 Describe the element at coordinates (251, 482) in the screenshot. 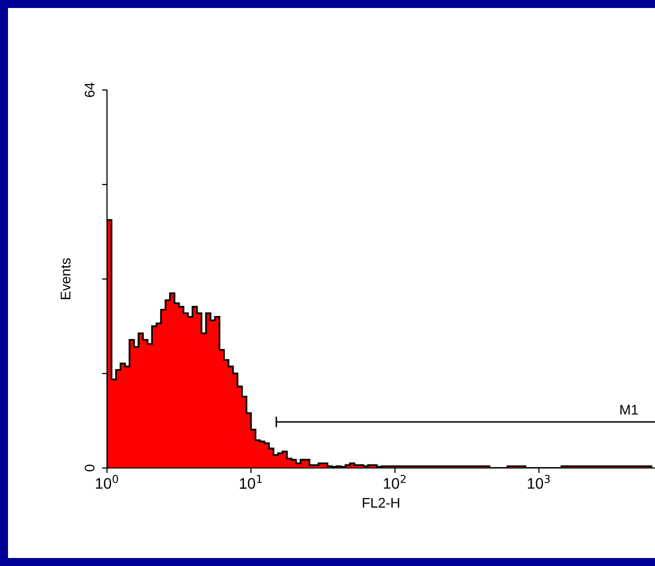

I see `x-tick-label: 10$^{1}$` at that location.